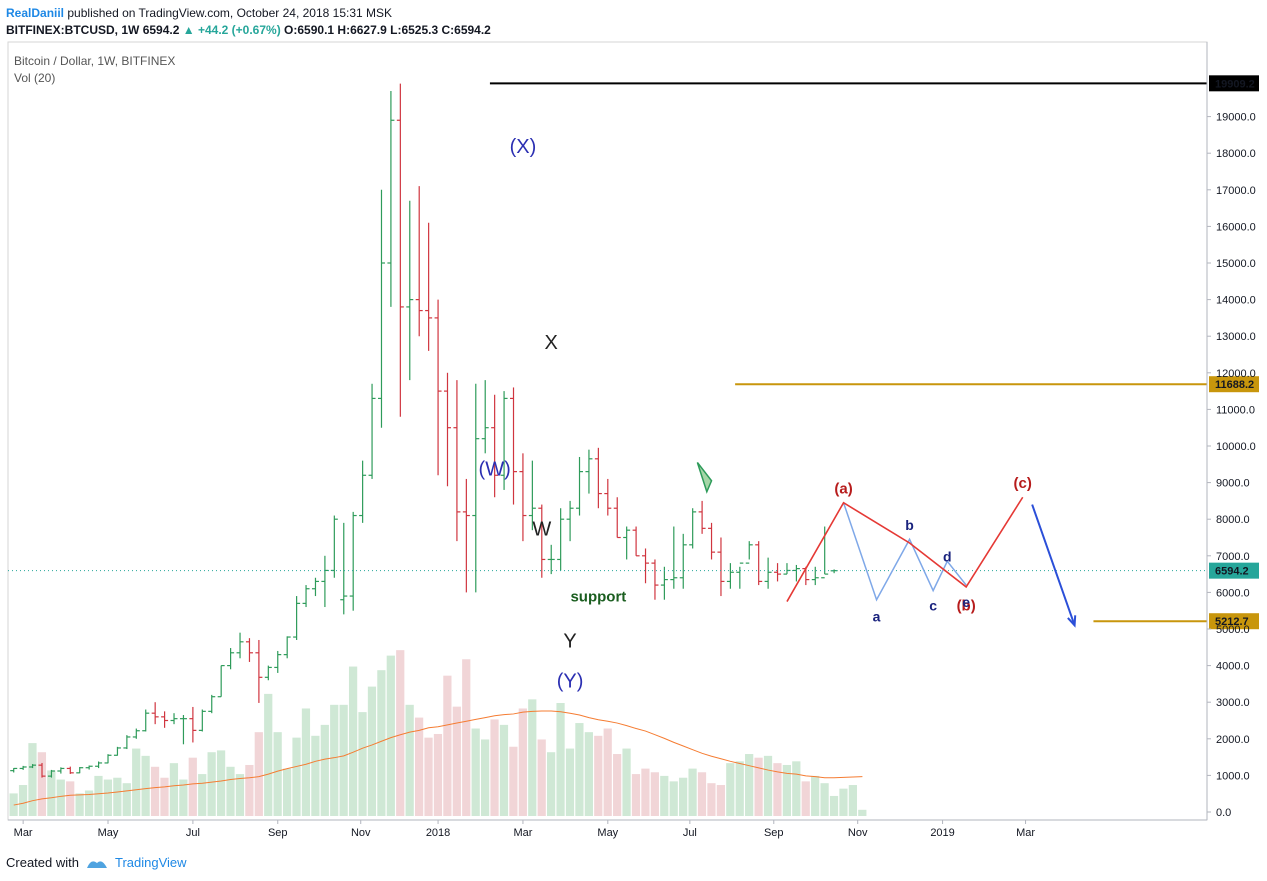 This screenshot has height=881, width=1267. What do you see at coordinates (239, 30) in the screenshot?
I see `price-change: +44.2 (+0.67%)` at bounding box center [239, 30].